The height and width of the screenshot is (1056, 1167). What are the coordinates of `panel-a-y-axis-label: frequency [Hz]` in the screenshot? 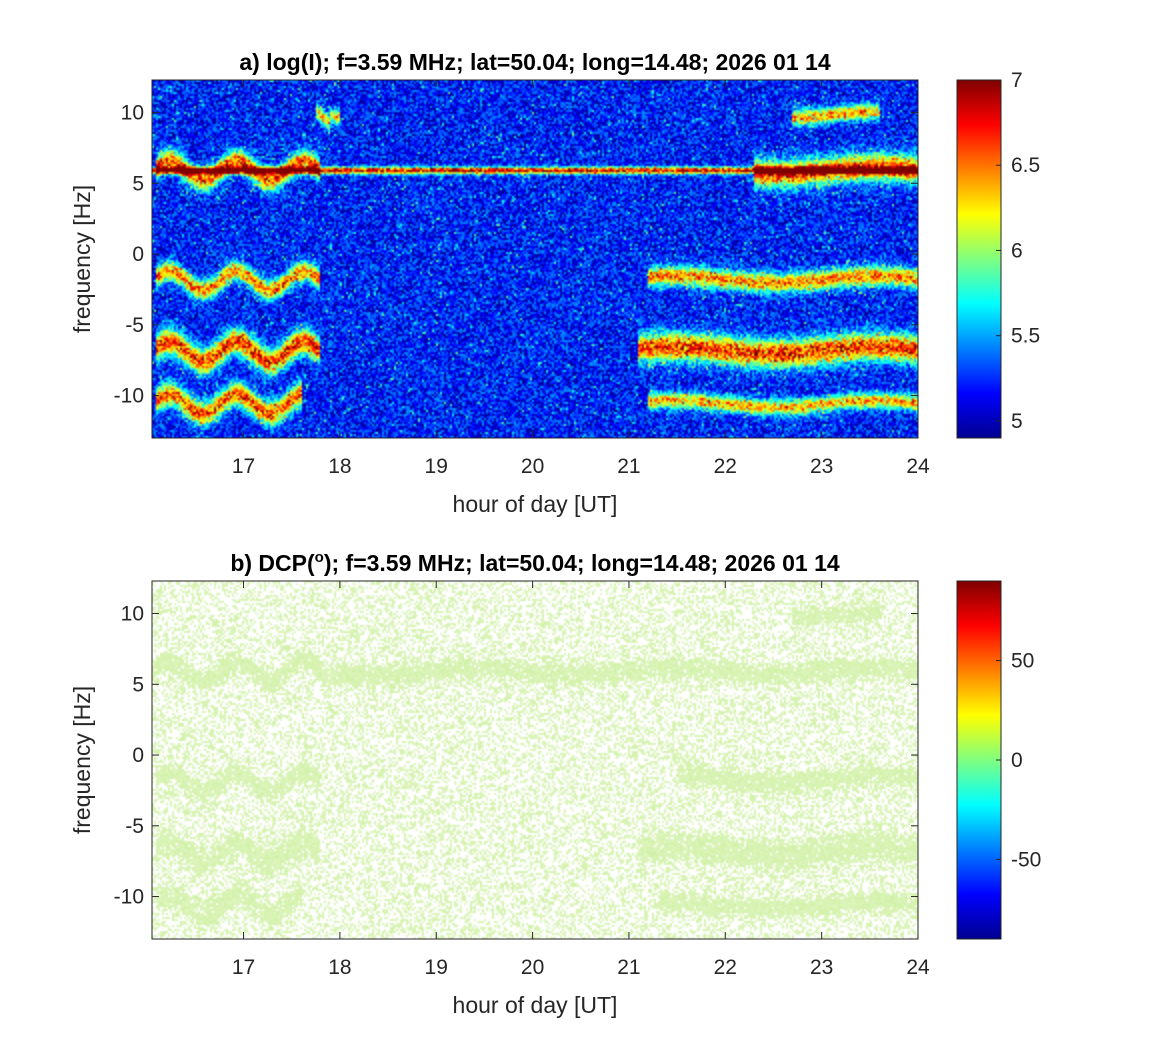 It's located at (82, 259).